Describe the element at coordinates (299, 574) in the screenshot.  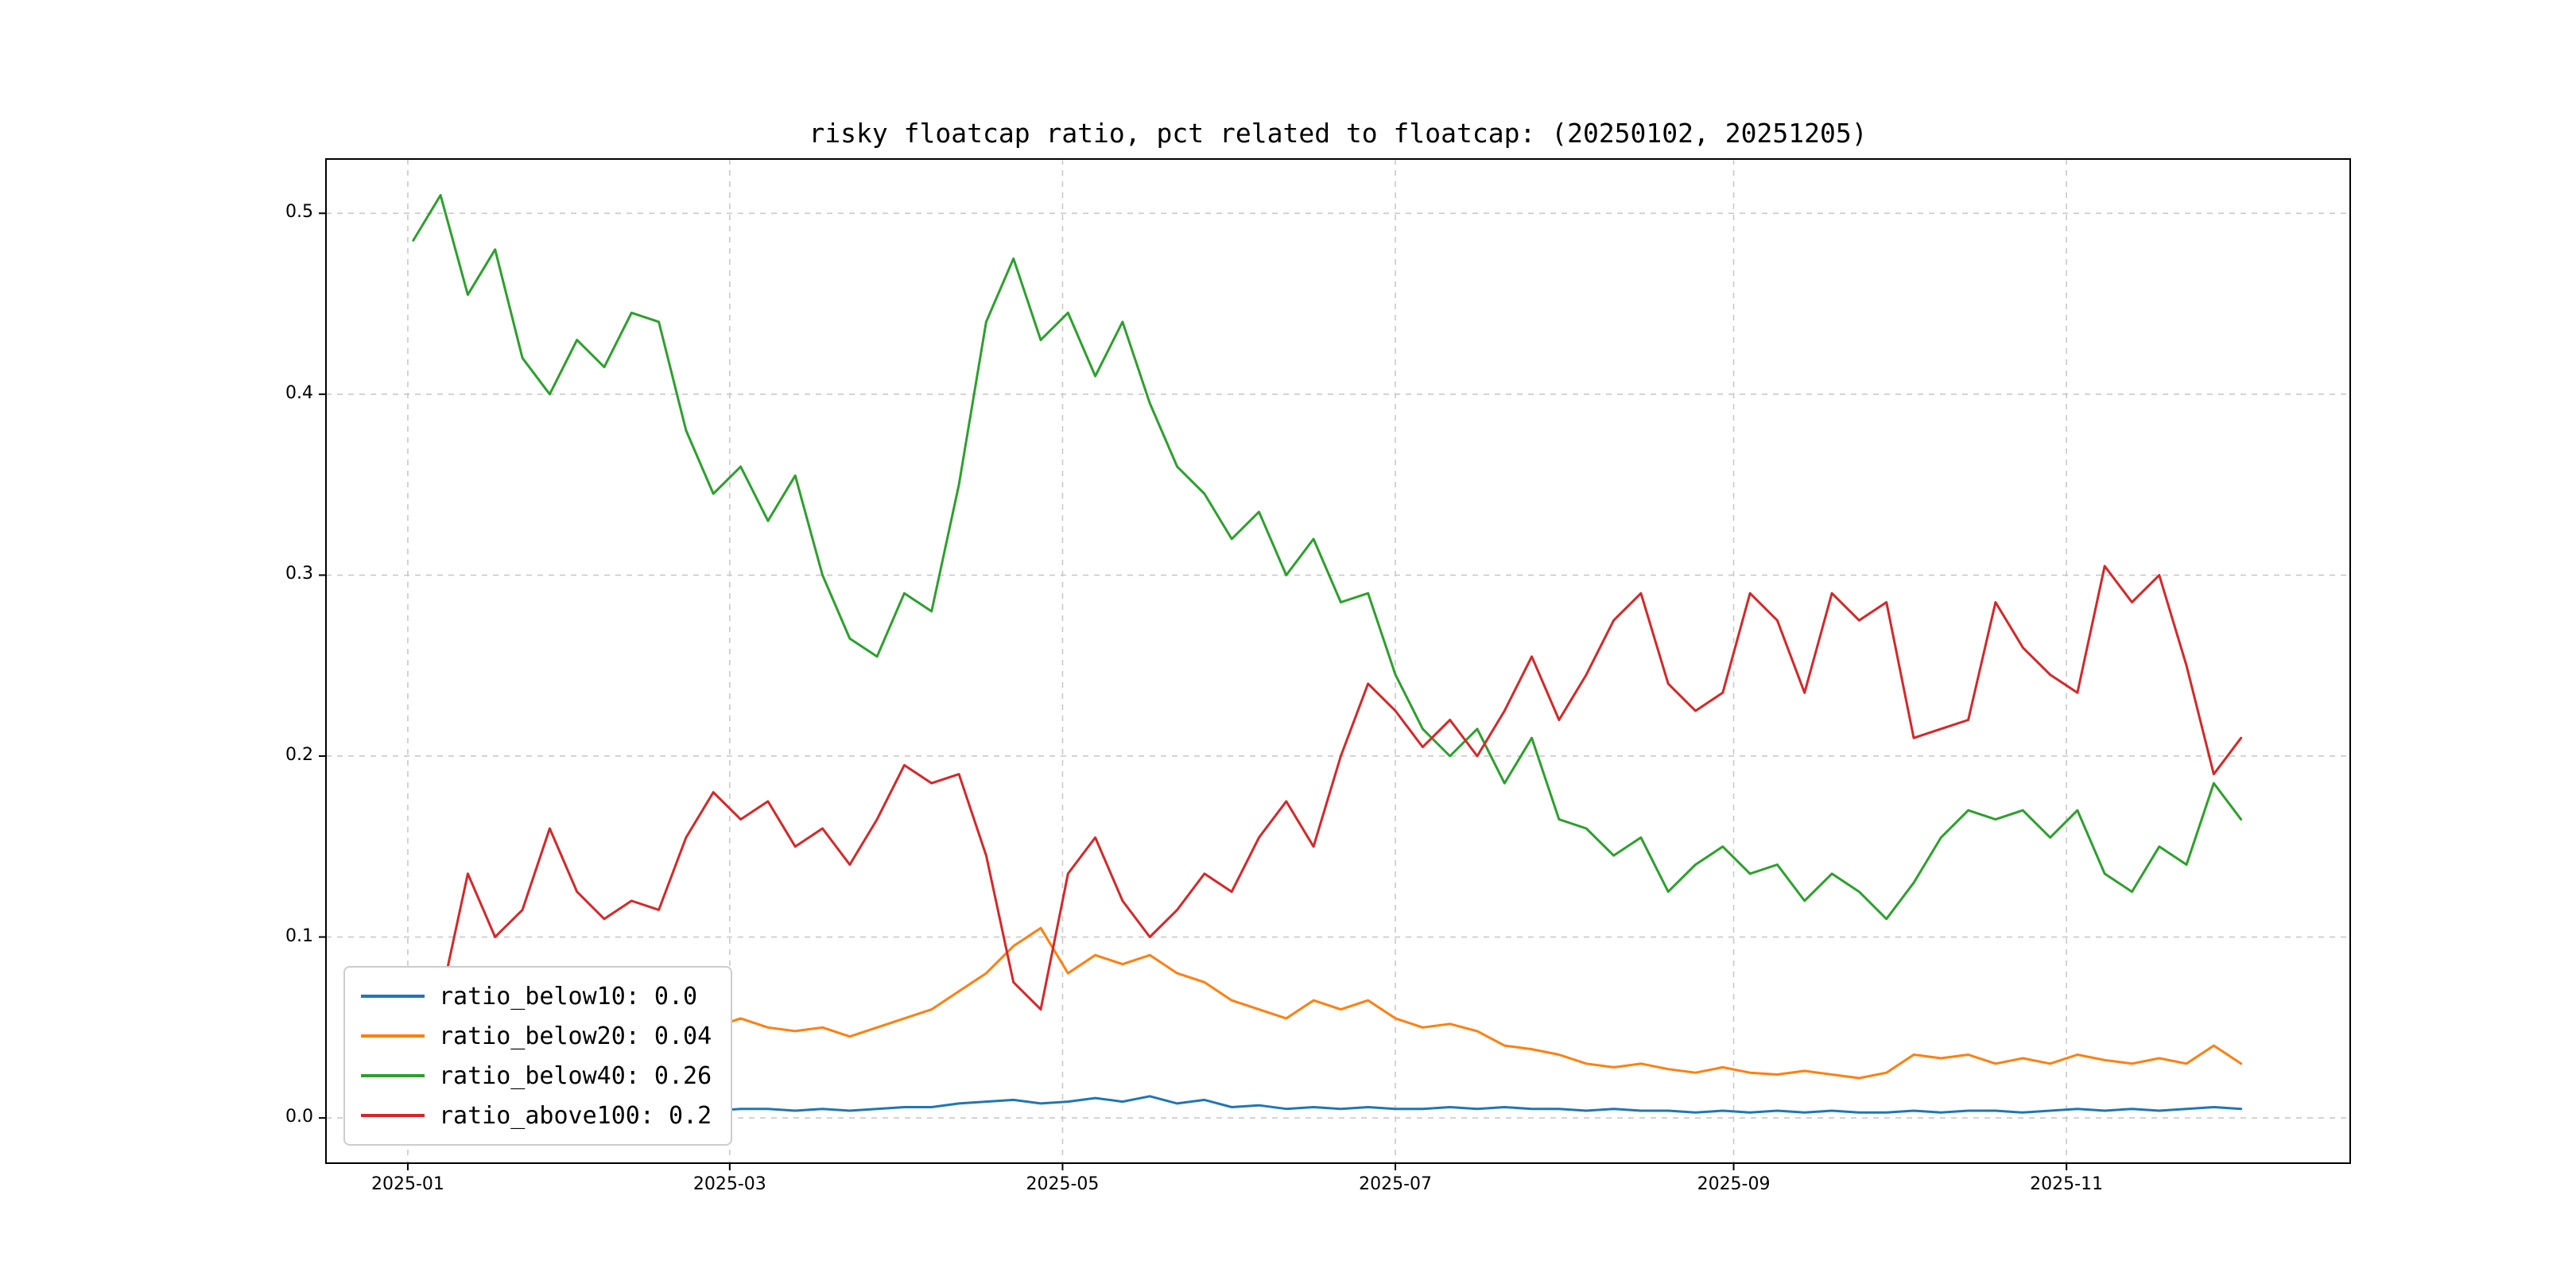
I see `y-tick-label: 0.3` at that location.